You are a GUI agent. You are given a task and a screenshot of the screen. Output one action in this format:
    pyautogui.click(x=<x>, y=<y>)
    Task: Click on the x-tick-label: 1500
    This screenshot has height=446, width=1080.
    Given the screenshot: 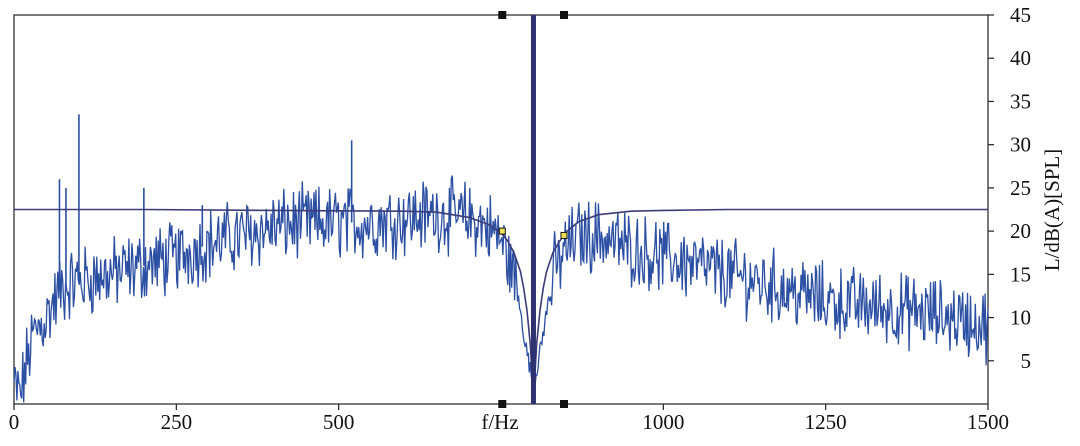 What is the action you would take?
    pyautogui.click(x=988, y=422)
    